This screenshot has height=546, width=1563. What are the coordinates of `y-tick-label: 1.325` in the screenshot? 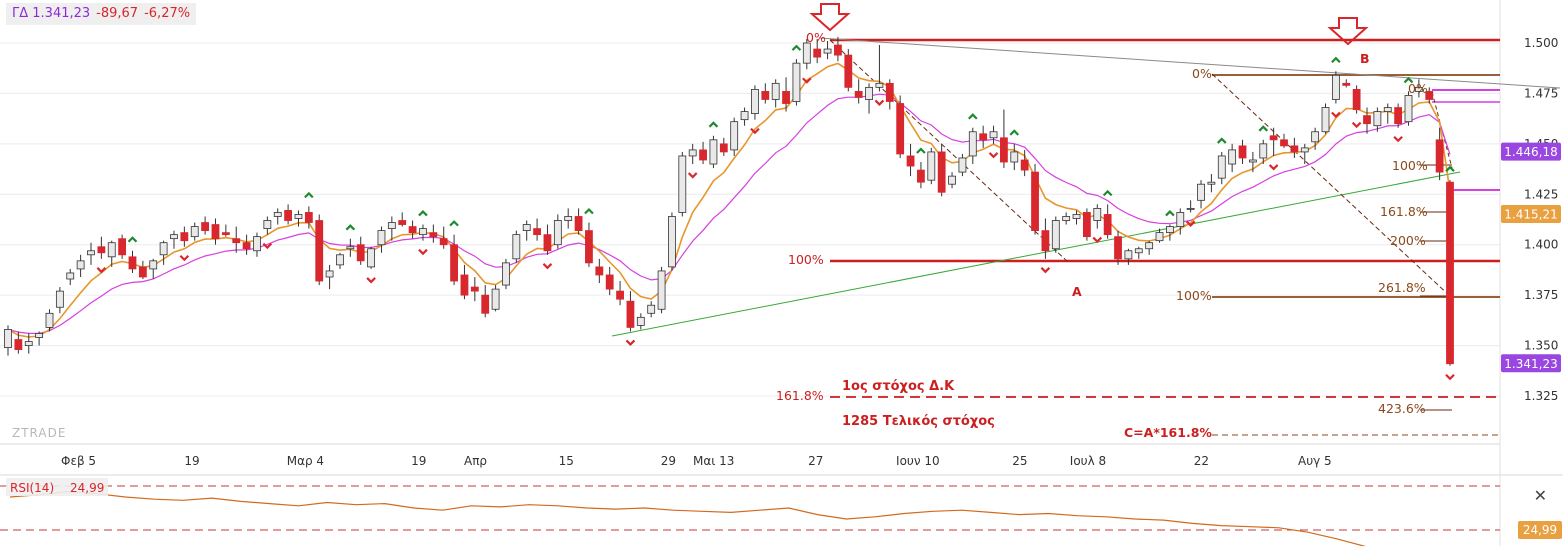 It's located at (1541, 396).